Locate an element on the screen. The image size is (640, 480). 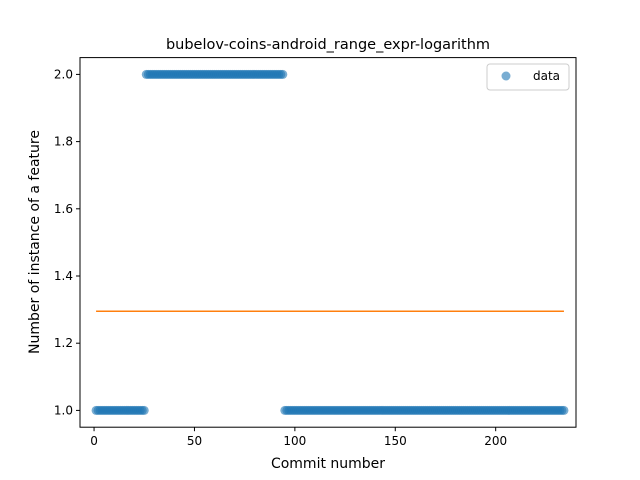
y-tick-label: 1.0 is located at coordinates (63, 410).